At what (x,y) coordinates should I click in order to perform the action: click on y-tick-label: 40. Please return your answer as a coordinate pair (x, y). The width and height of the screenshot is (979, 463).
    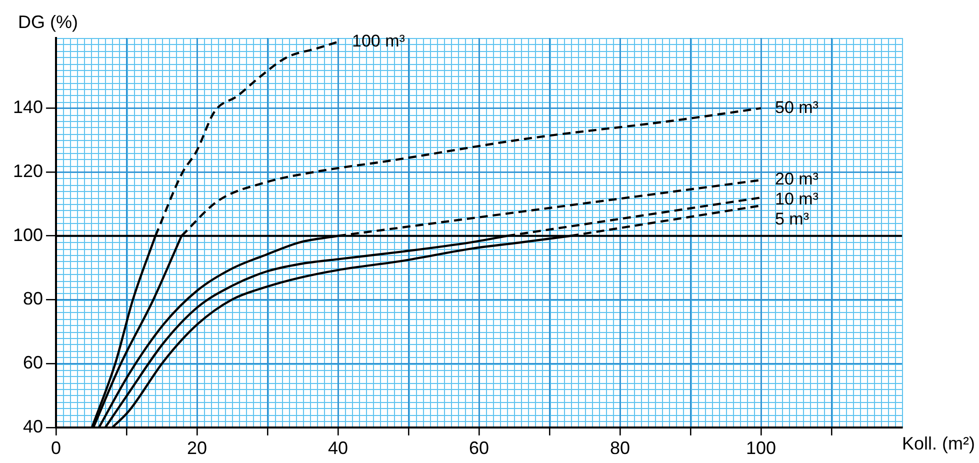
    Looking at the image, I should click on (33, 426).